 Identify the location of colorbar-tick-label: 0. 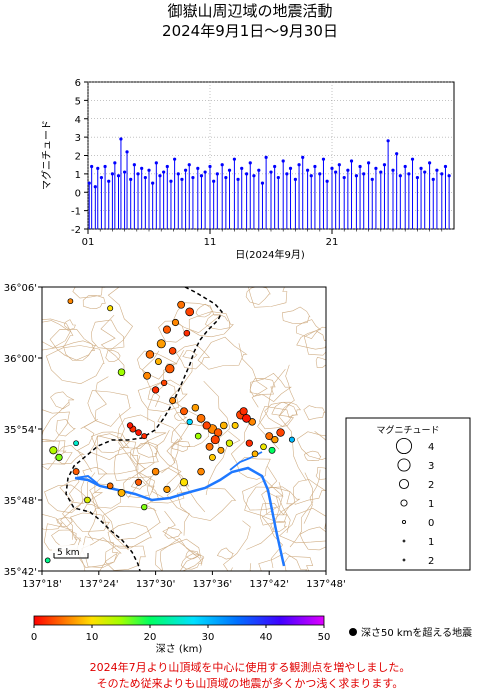
(34, 637).